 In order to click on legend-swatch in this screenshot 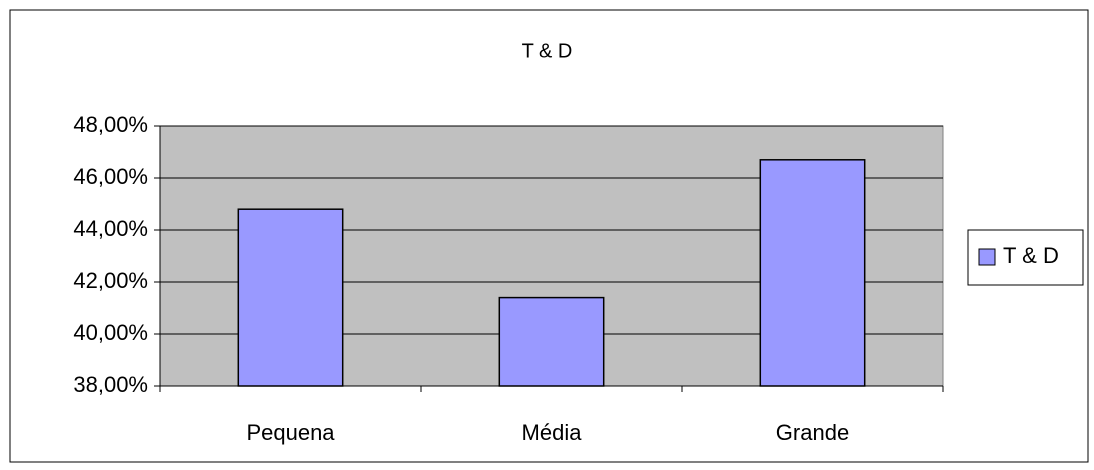, I will do `click(987, 257)`.